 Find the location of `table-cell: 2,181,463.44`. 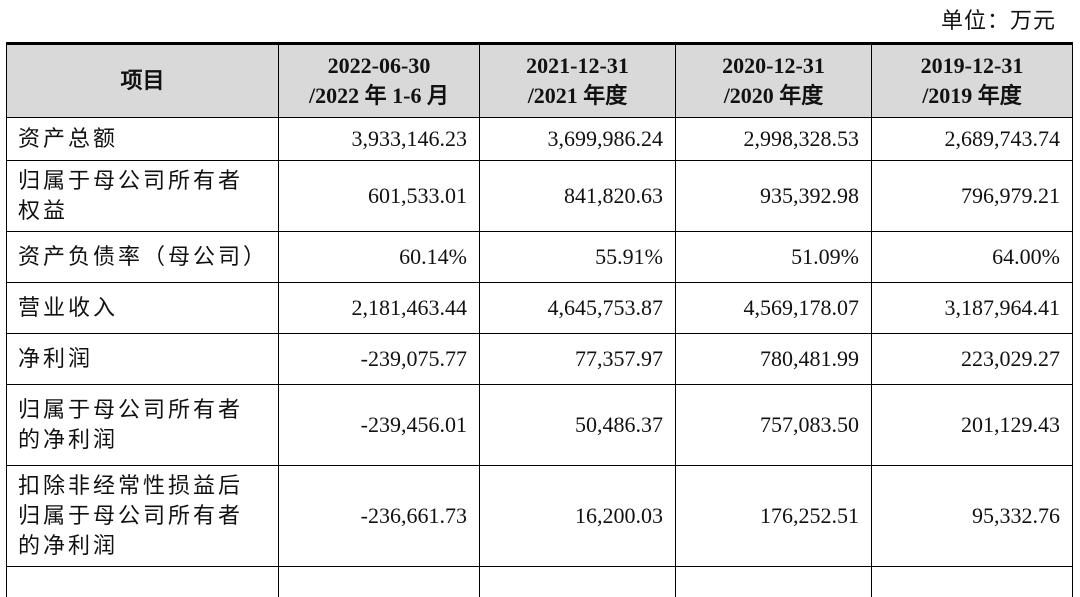

table-cell: 2,181,463.44 is located at coordinates (379, 308).